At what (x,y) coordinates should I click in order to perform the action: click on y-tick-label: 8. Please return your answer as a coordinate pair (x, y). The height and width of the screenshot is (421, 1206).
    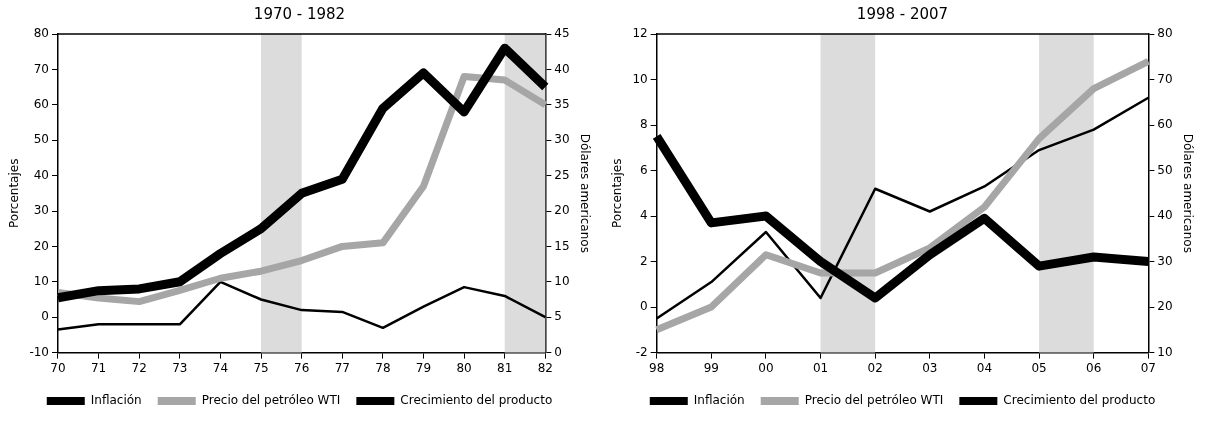
    Looking at the image, I should click on (644, 124).